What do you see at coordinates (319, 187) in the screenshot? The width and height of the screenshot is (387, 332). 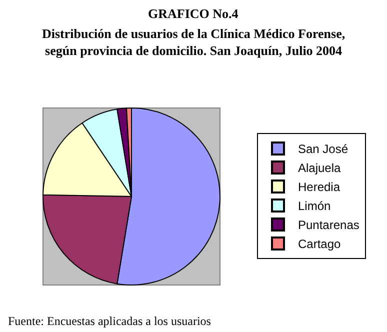 I see `legend-label: Heredia` at bounding box center [319, 187].